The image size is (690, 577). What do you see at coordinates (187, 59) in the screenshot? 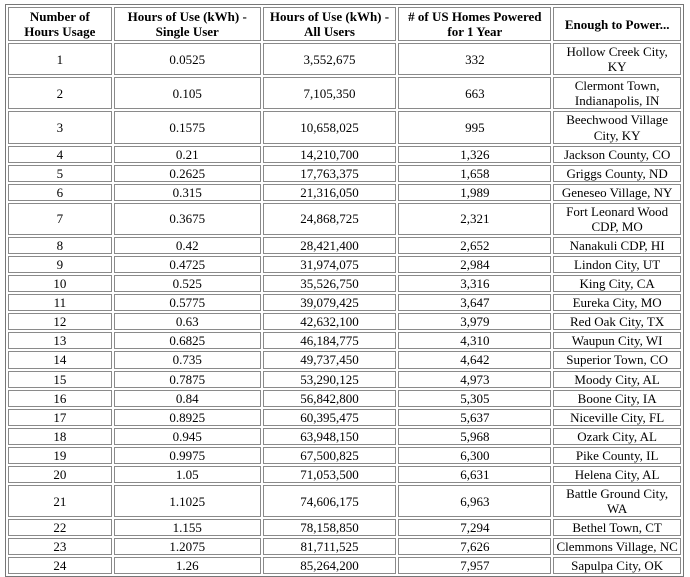
I see `table-cell: 0.0525` at bounding box center [187, 59].